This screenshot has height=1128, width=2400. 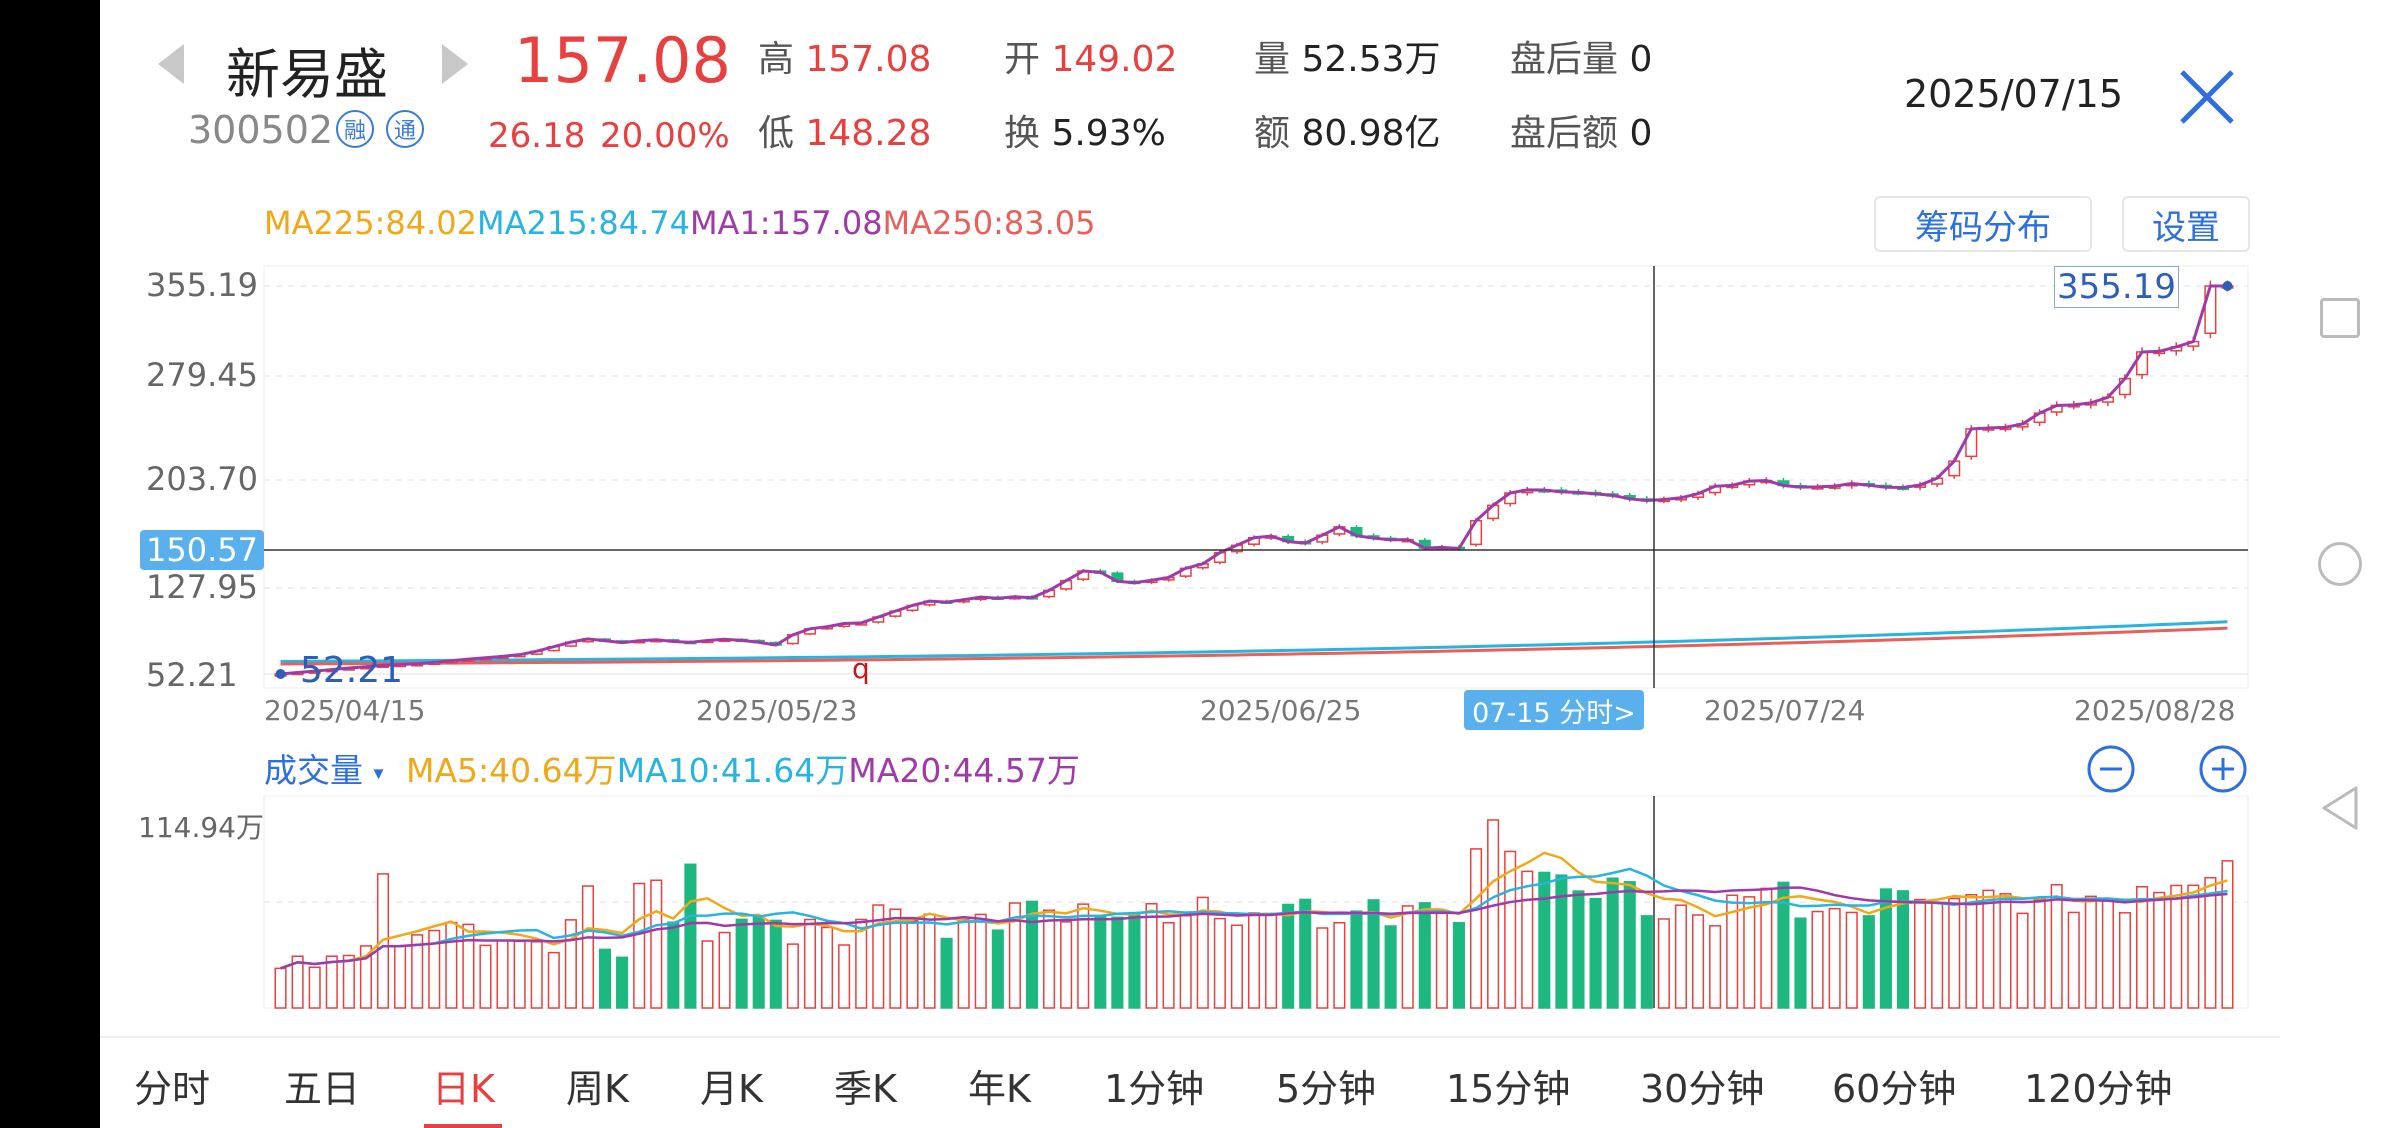 I want to click on ma215-line, so click(x=1254, y=641).